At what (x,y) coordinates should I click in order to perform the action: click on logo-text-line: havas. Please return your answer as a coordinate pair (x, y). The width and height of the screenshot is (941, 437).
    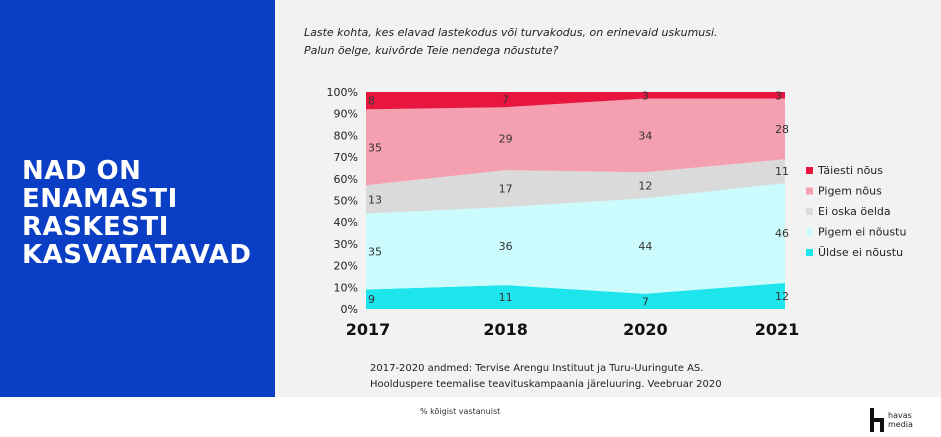
    Looking at the image, I should click on (900, 415).